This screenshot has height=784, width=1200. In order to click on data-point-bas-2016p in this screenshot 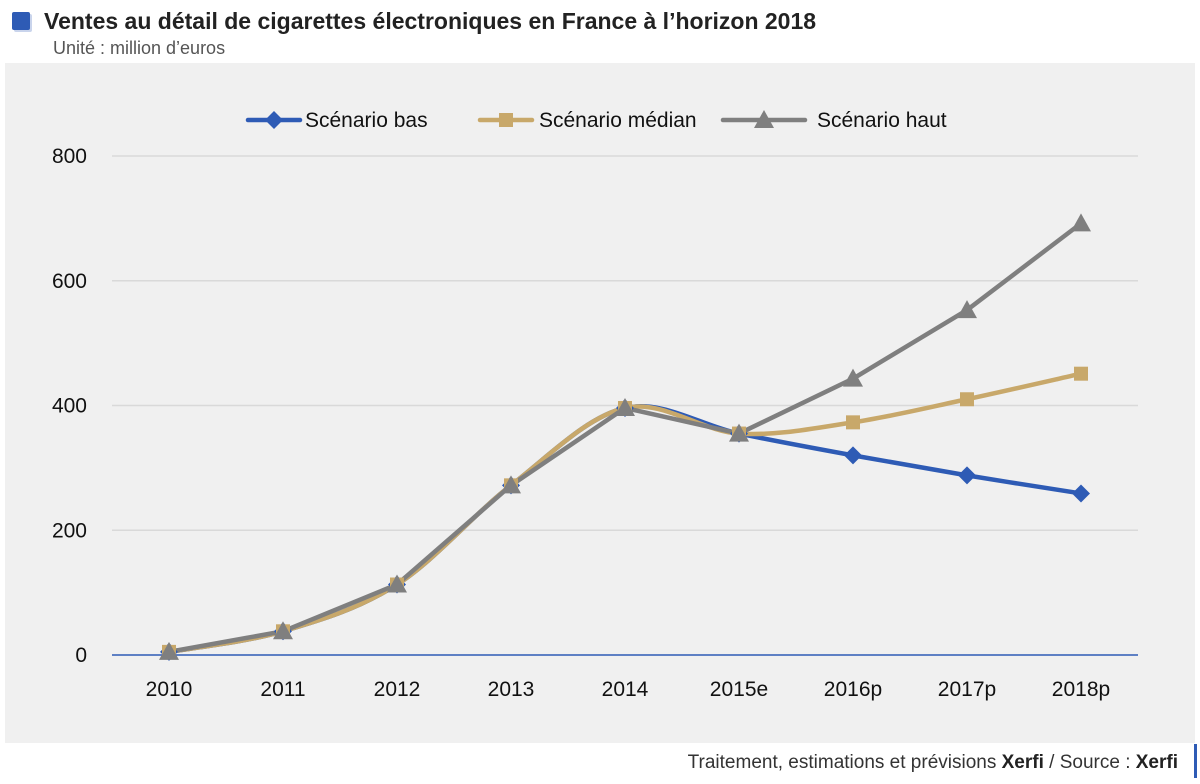, I will do `click(853, 455)`.